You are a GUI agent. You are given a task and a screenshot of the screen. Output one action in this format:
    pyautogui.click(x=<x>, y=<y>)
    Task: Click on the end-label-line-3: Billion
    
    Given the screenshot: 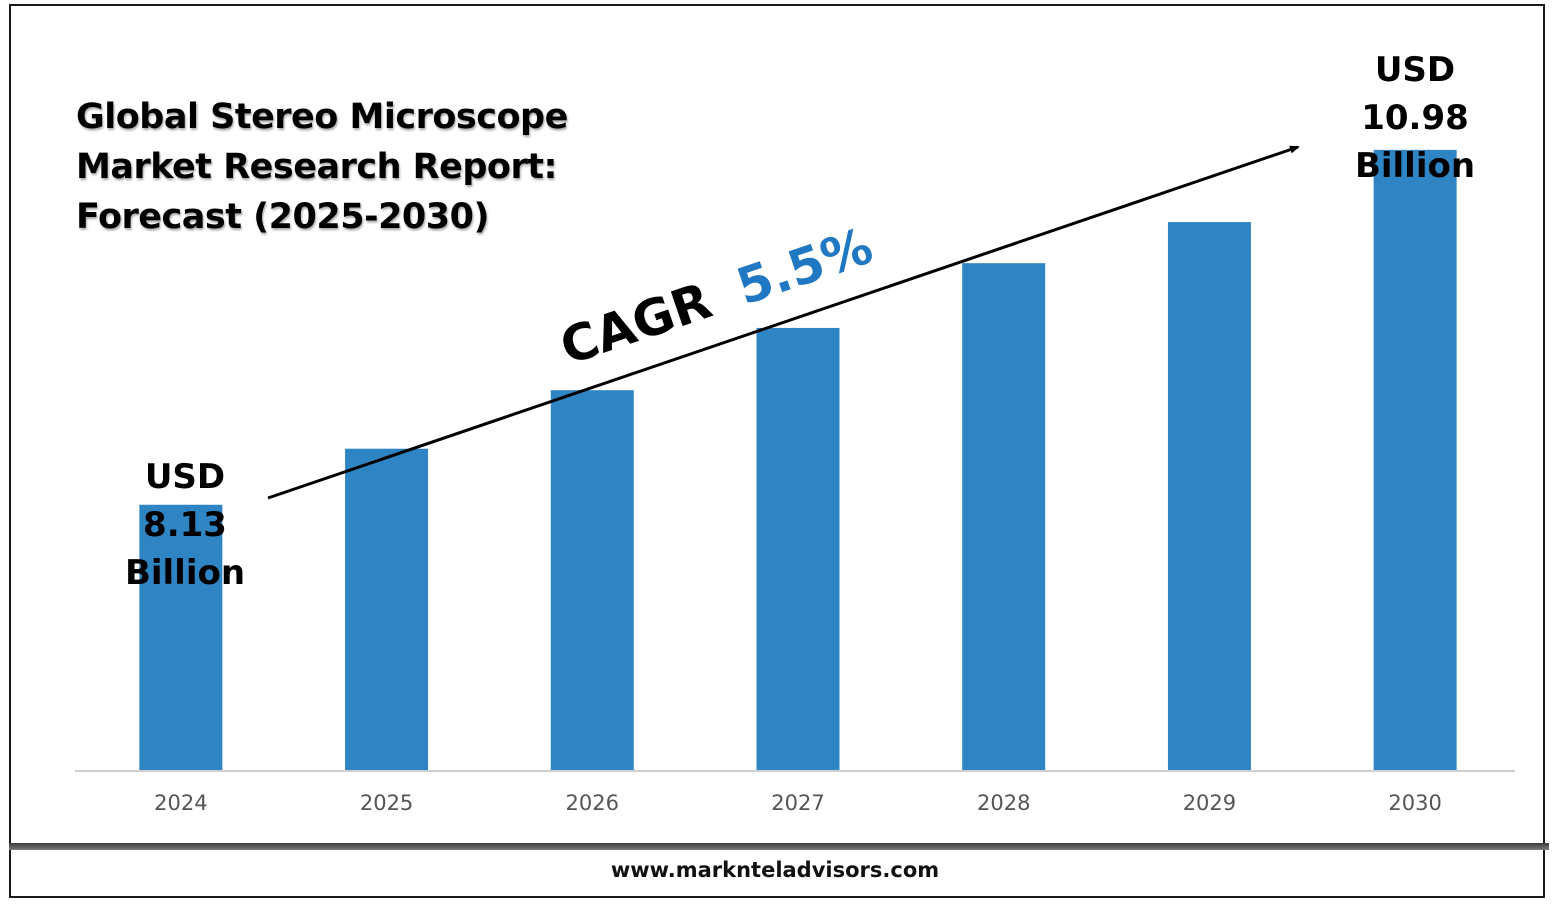 What is the action you would take?
    pyautogui.click(x=1415, y=166)
    